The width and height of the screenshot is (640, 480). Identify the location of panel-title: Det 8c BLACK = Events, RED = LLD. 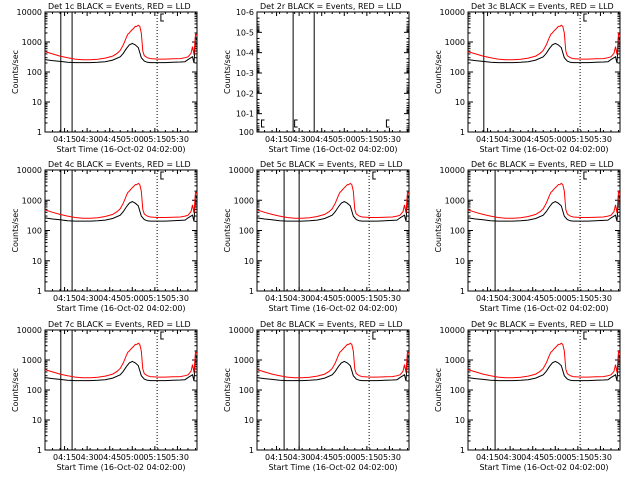
(331, 324).